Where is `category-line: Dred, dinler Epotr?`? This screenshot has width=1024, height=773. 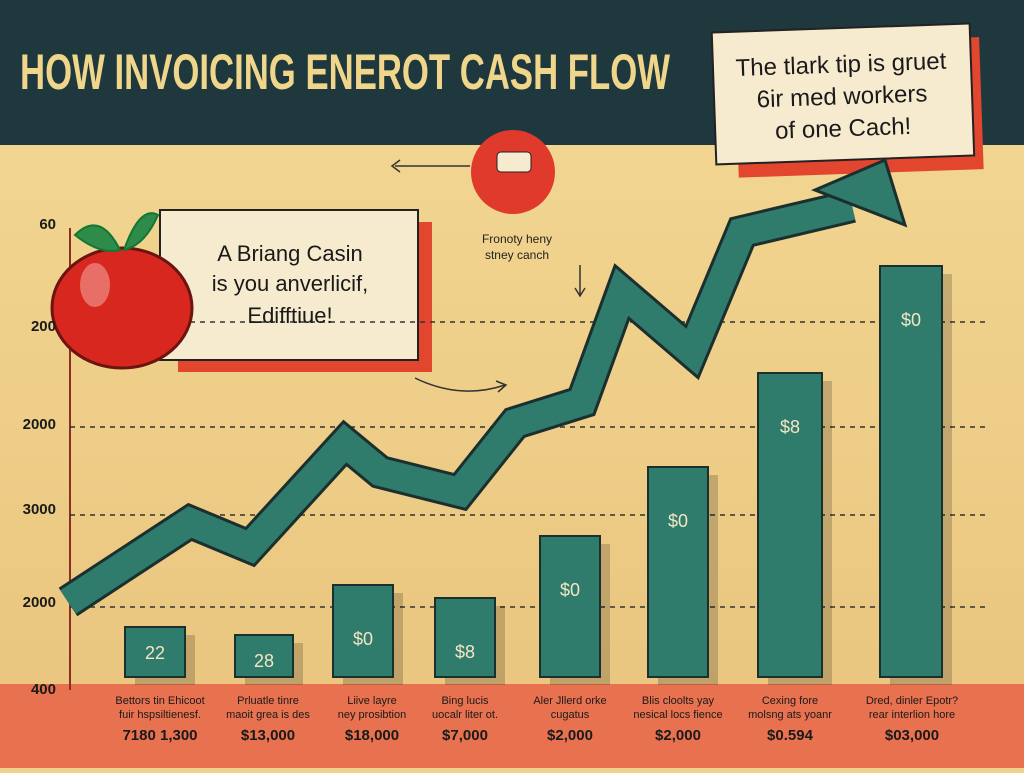
category-line: Dred, dinler Epotr? is located at coordinates (912, 701).